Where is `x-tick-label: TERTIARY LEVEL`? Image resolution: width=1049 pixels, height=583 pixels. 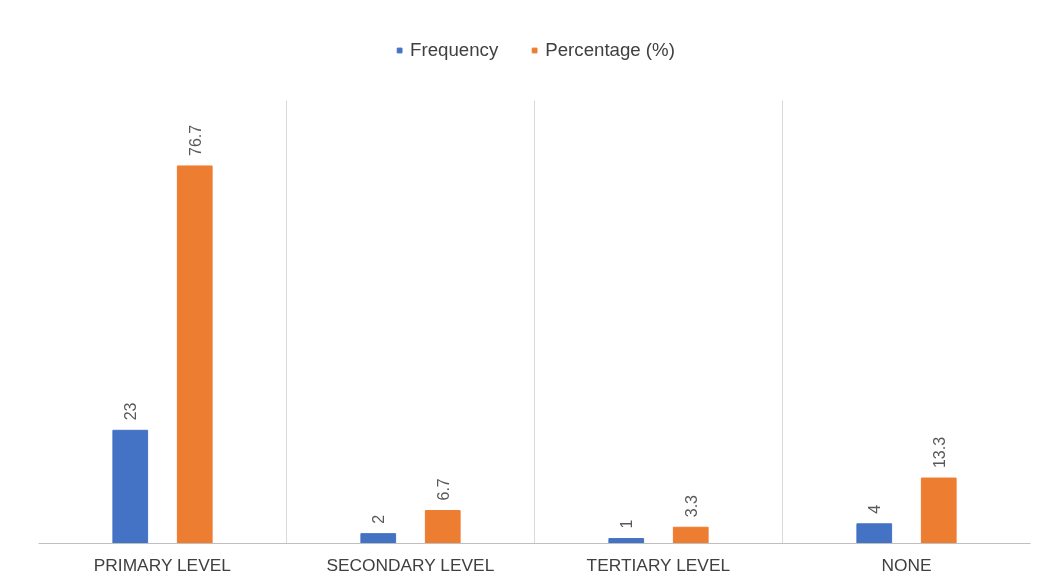 x-tick-label: TERTIARY LEVEL is located at coordinates (658, 564).